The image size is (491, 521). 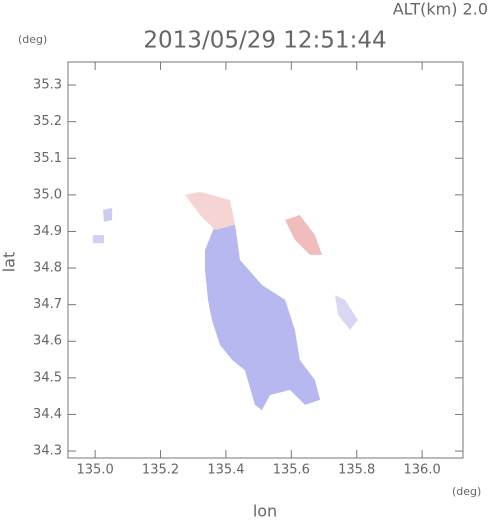 I want to click on y-tick-label: 34.6, so click(x=47, y=341).